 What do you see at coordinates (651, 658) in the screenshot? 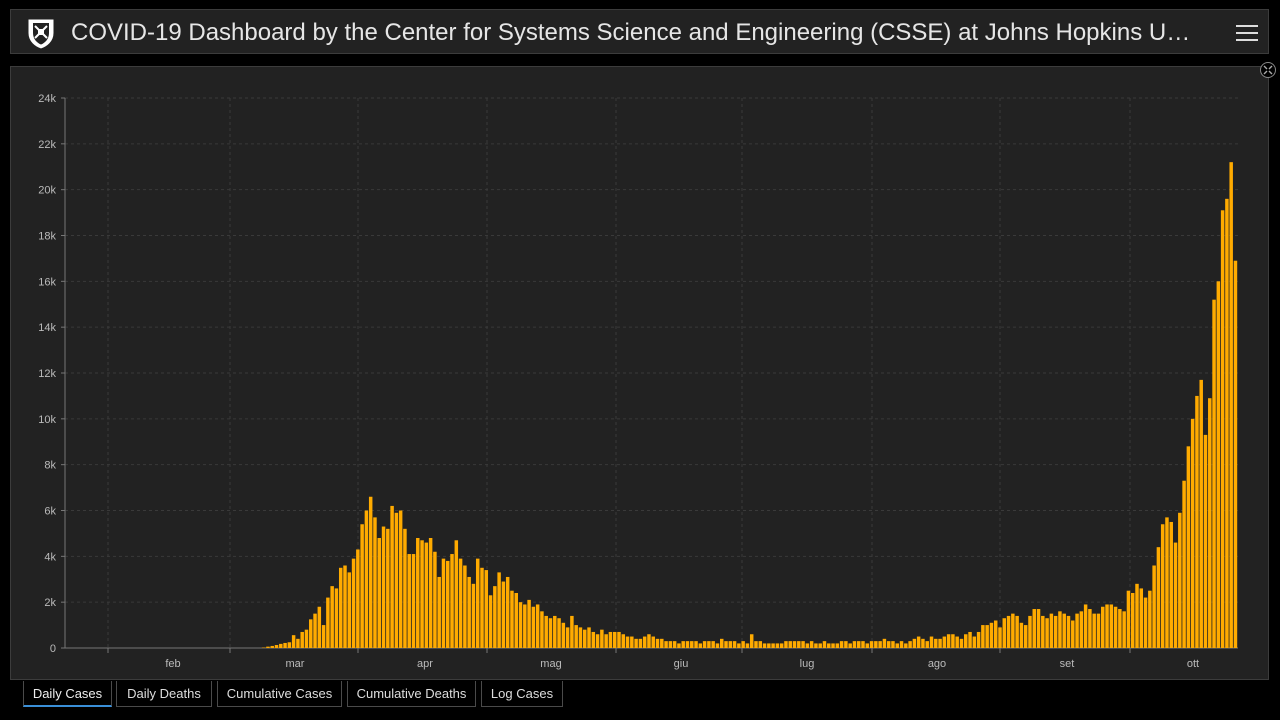
I see `x-axis: feb mar apr mag giu lug ago set ott` at bounding box center [651, 658].